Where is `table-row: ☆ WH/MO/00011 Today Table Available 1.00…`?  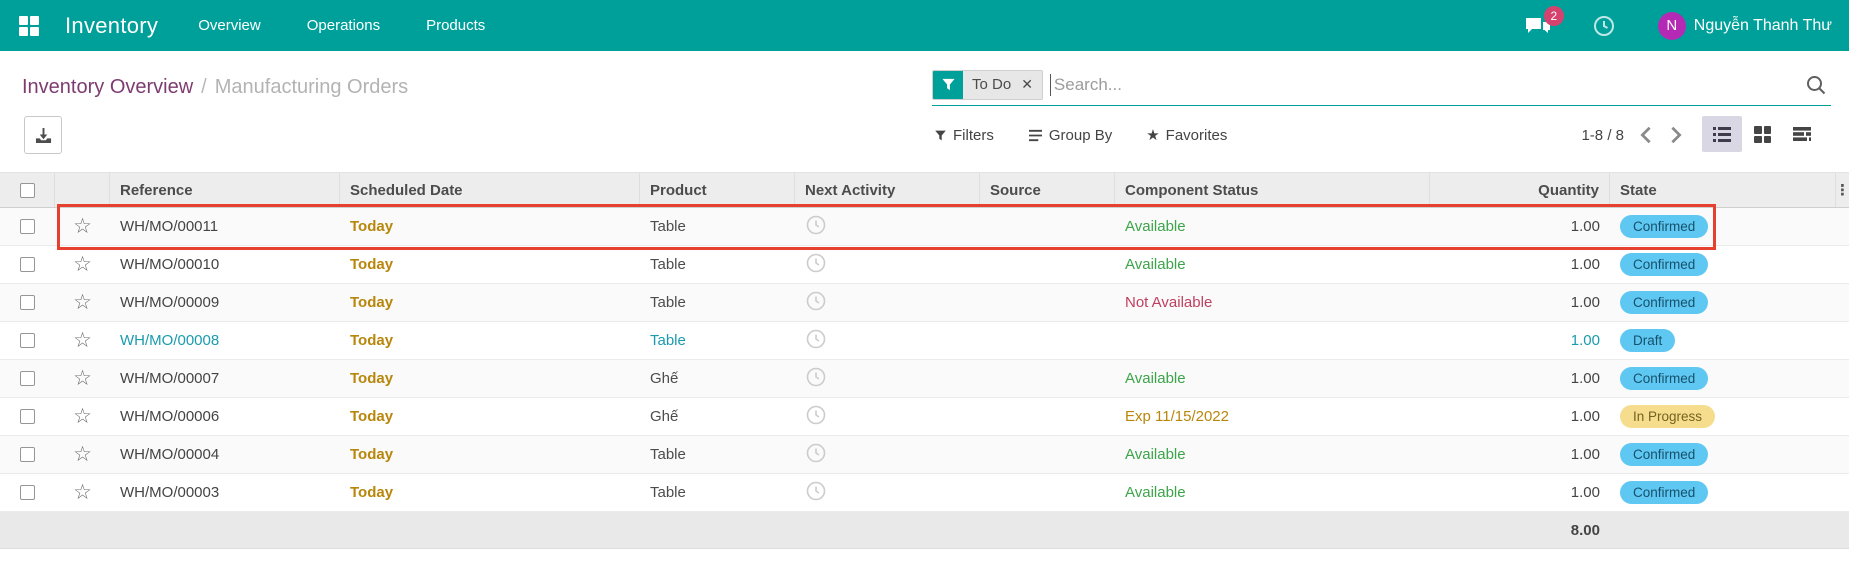
table-row: ☆ WH/MO/00011 Today Table Available 1.00… is located at coordinates (924, 227).